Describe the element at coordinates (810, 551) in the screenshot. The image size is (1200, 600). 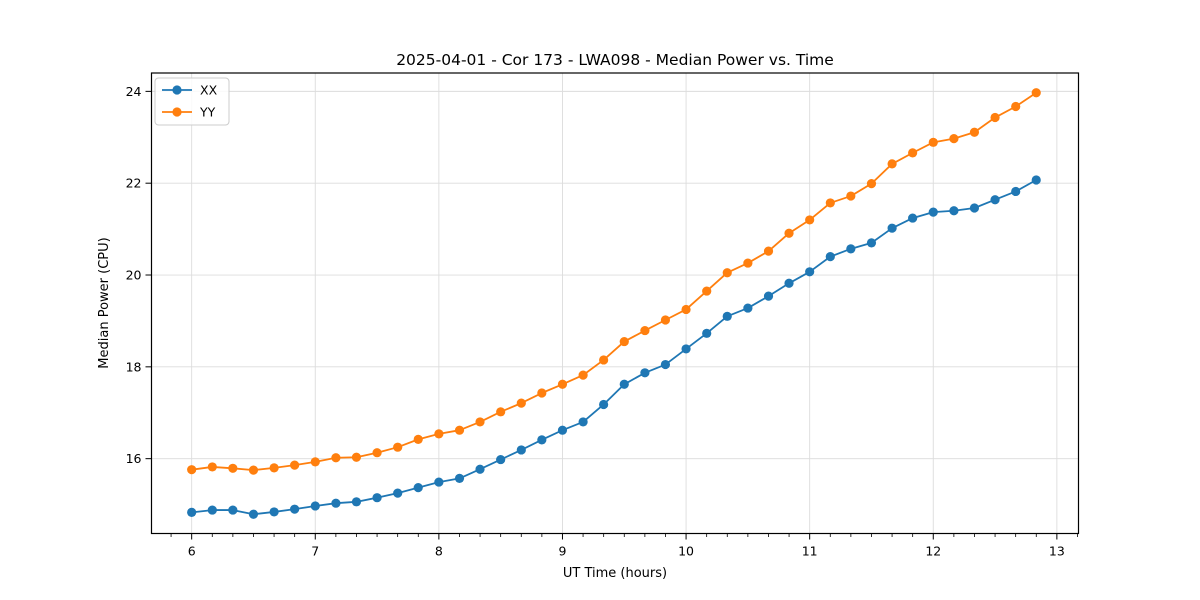
I see `x-tick-label: 11` at that location.